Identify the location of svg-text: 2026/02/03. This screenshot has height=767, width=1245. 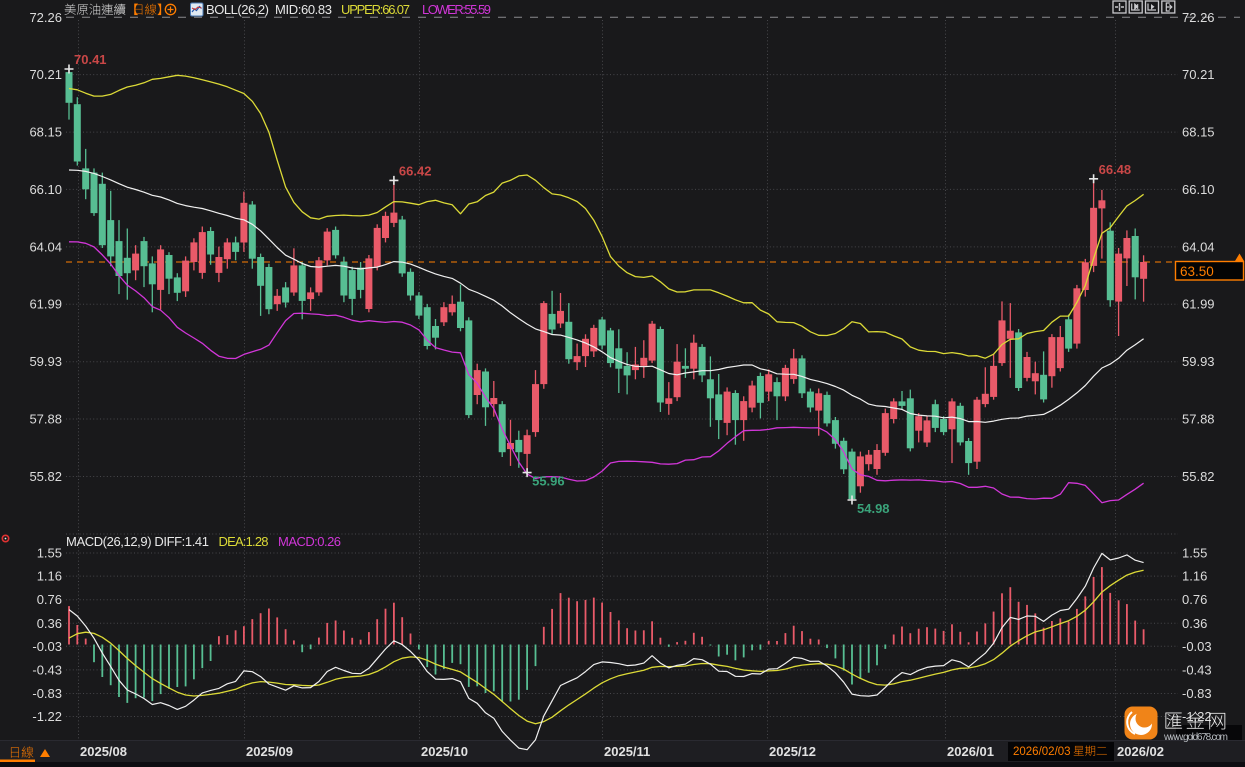
(1042, 752).